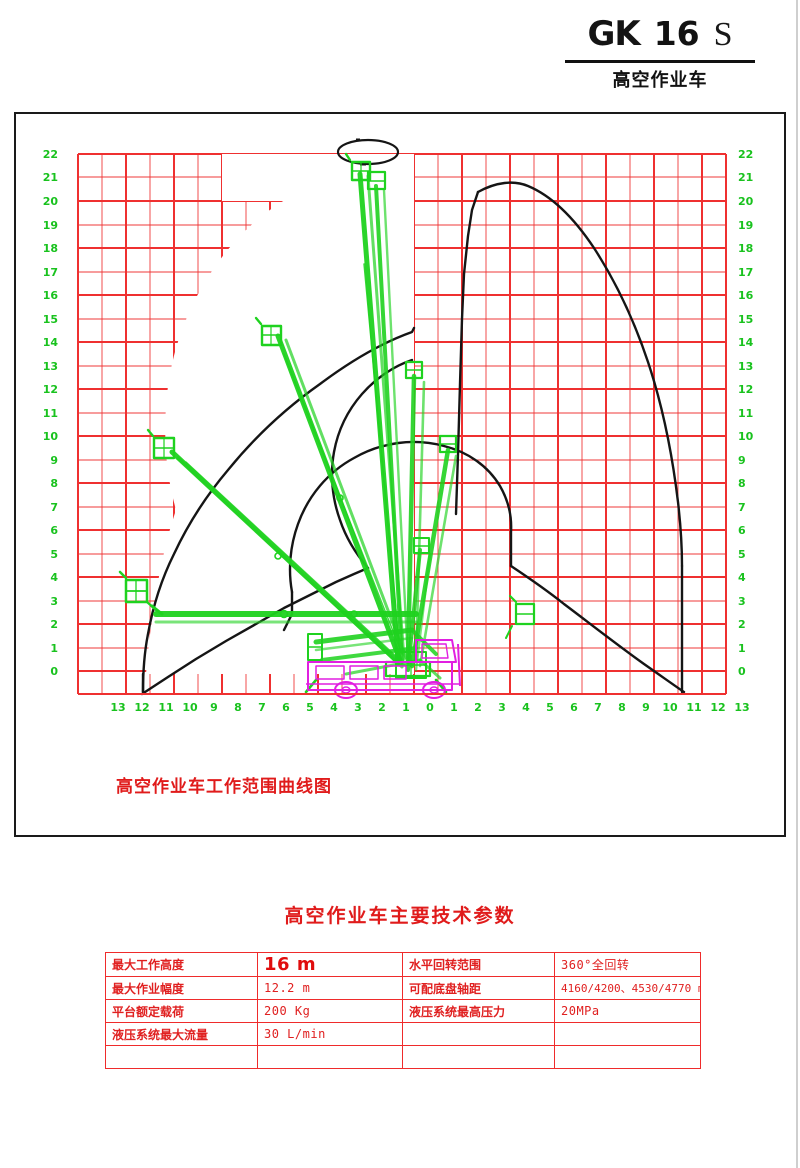  I want to click on x-tick-left-9: 9, so click(214, 707).